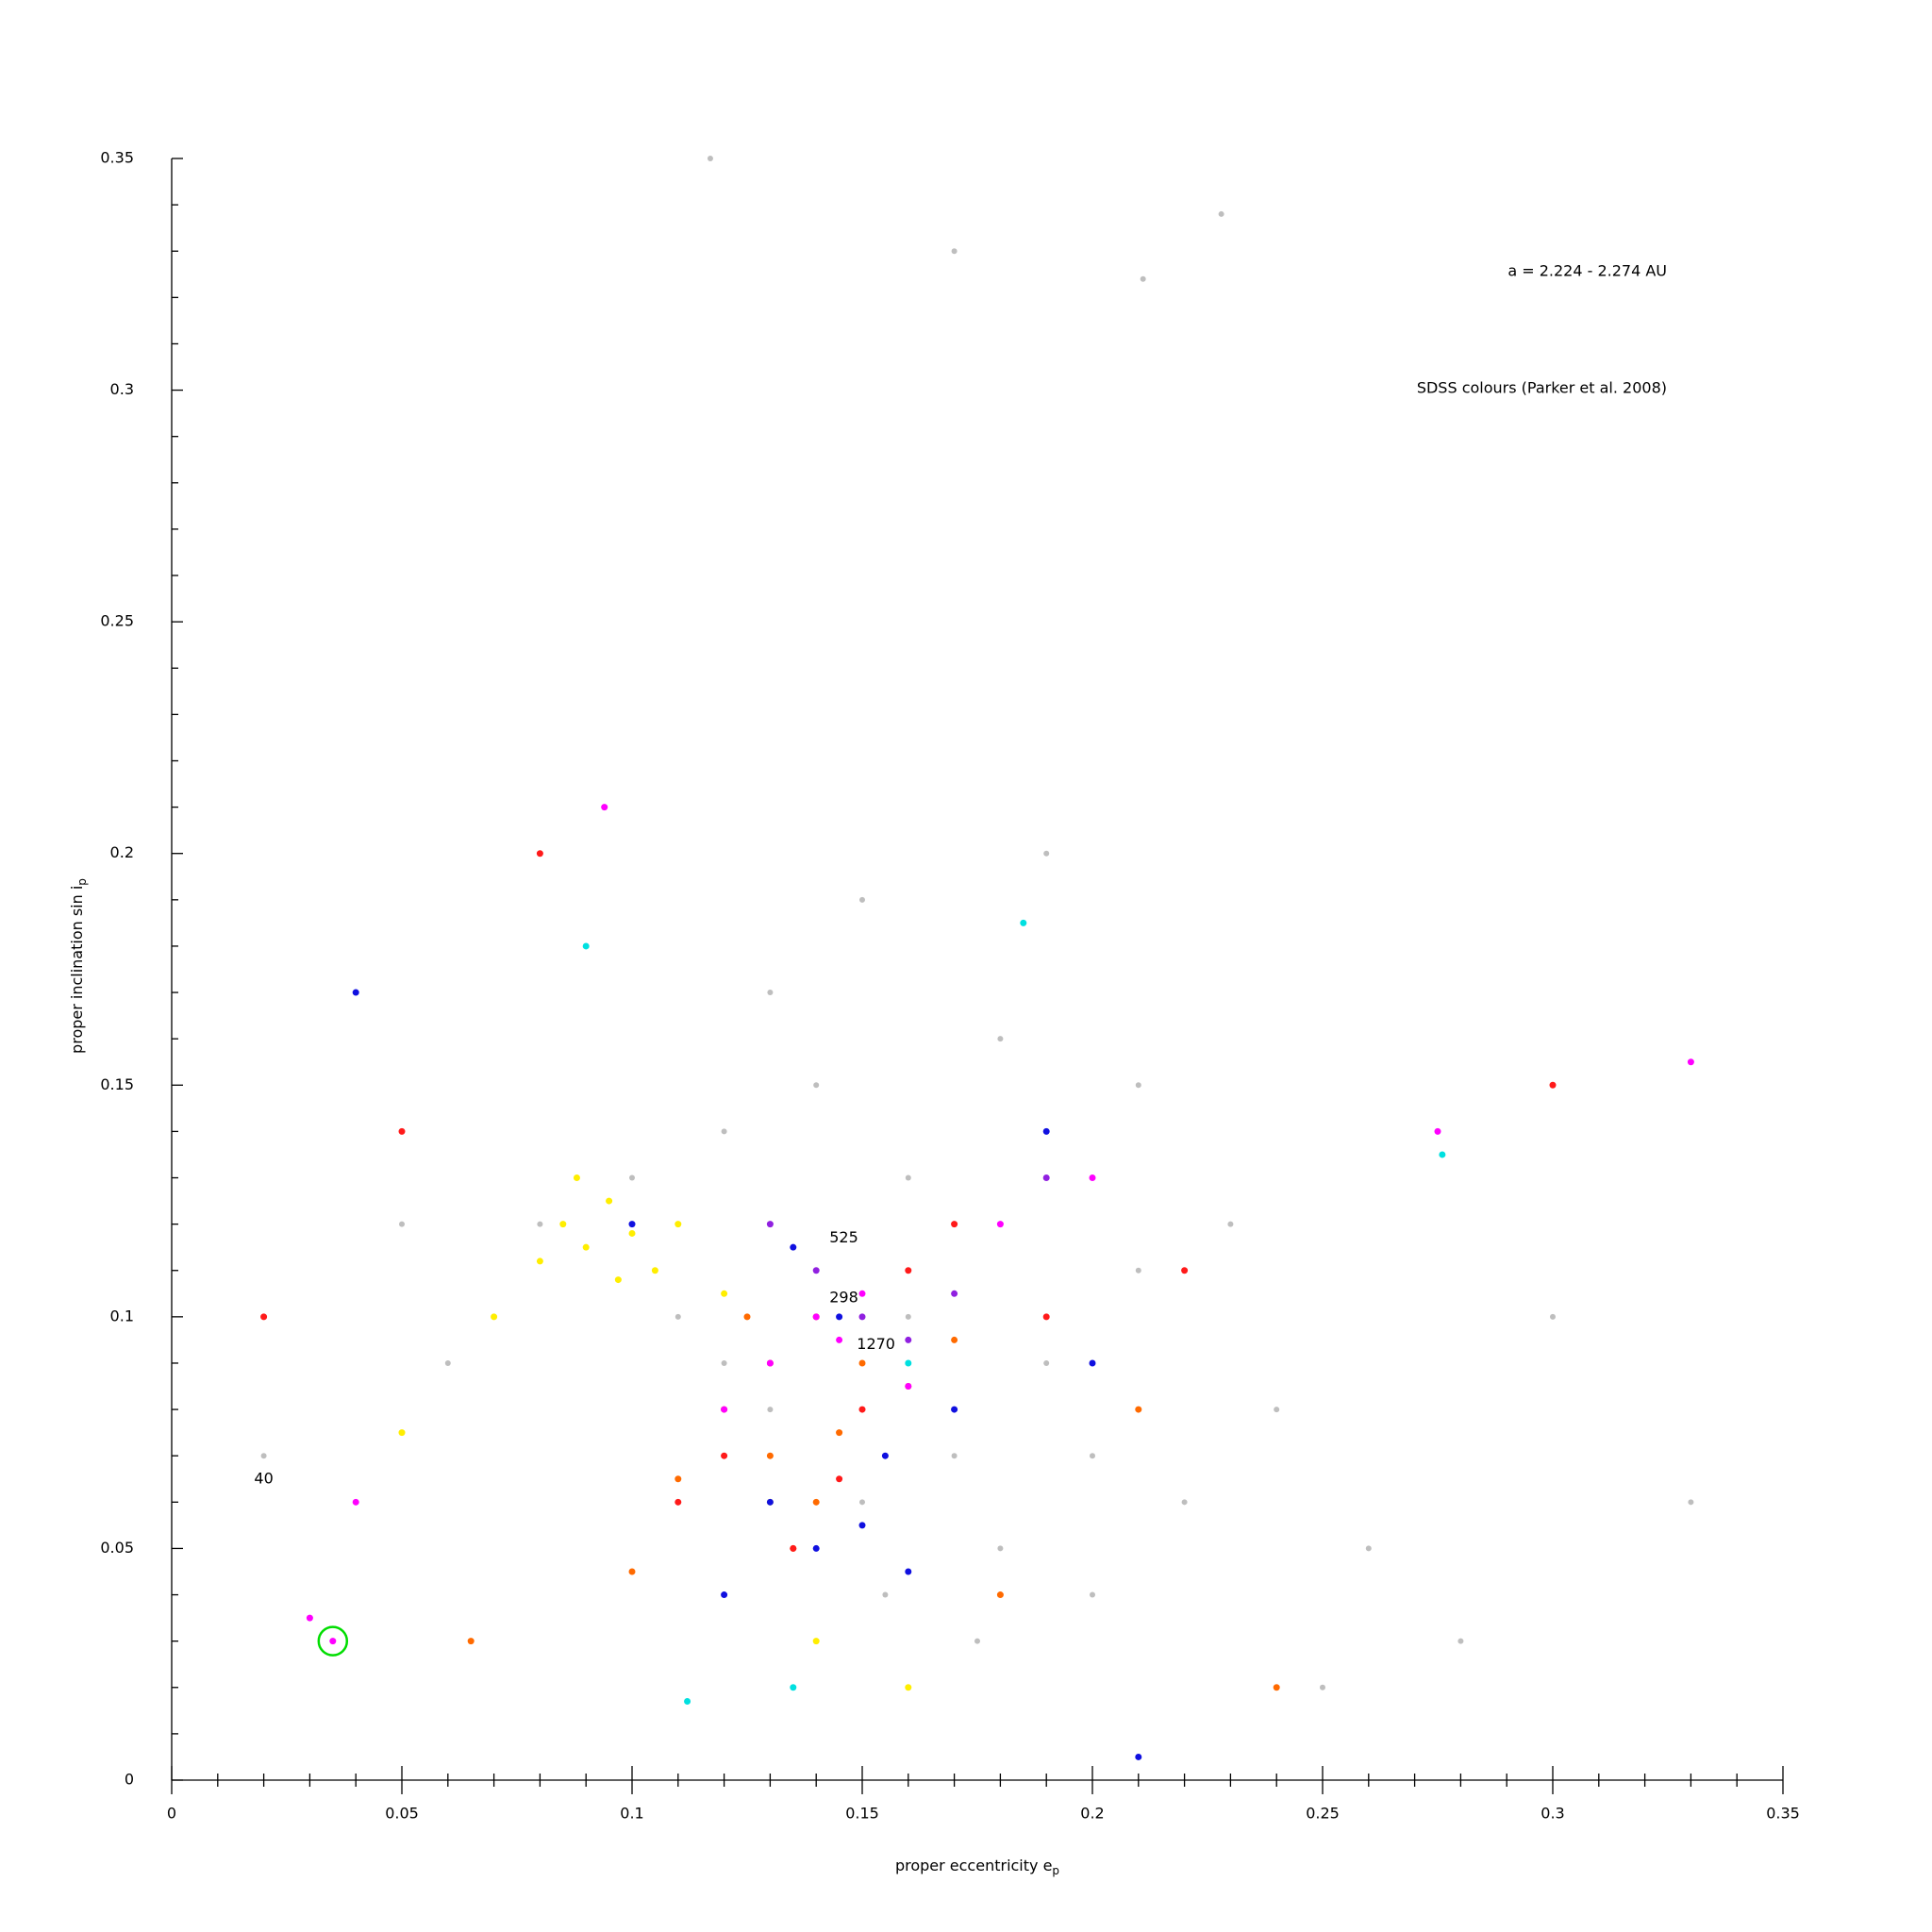 Image resolution: width=1932 pixels, height=1932 pixels. Describe the element at coordinates (171, 1814) in the screenshot. I see `x-tick-label: 0` at that location.